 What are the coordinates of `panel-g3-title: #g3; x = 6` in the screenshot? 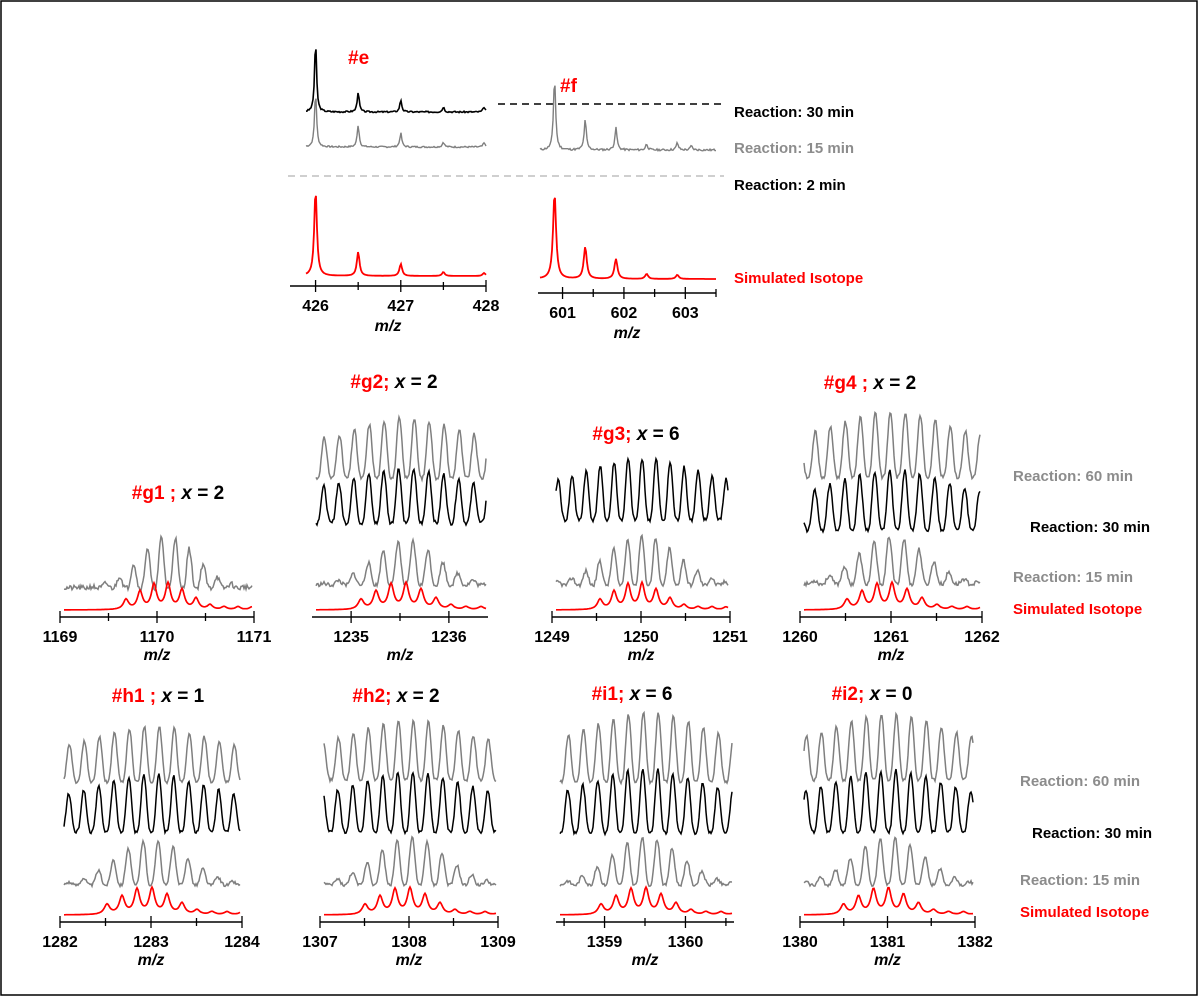 It's located at (635, 434).